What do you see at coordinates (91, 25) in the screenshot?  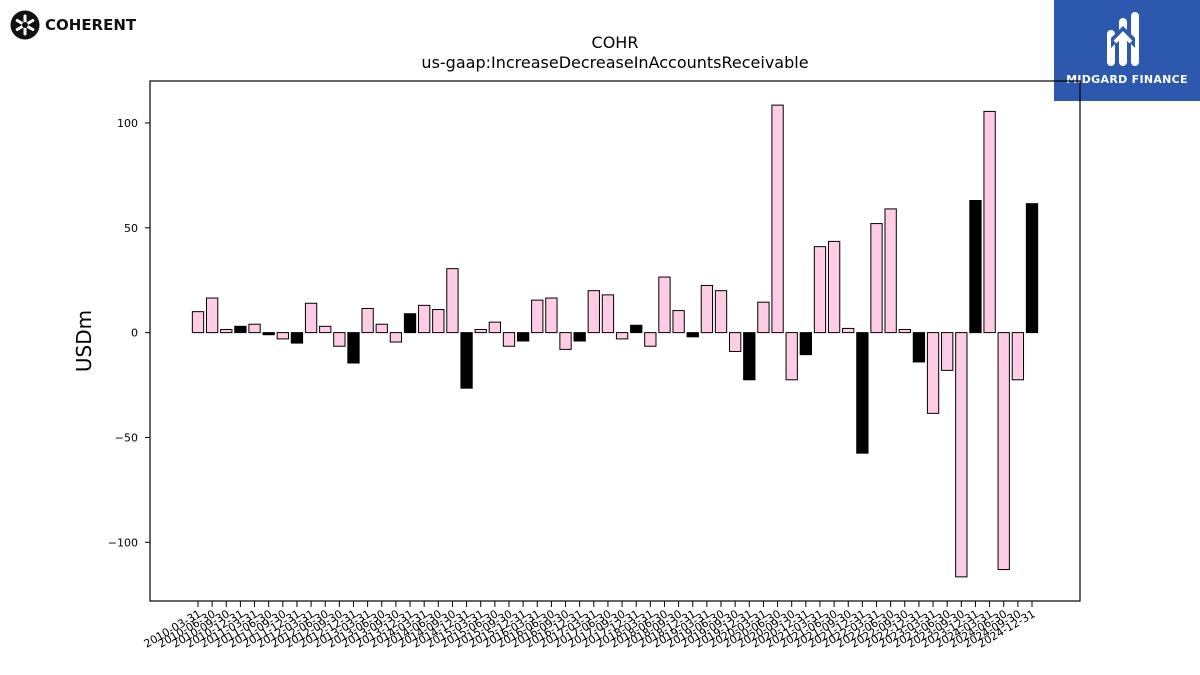 I see `coherent-logo-text: COHERENT` at bounding box center [91, 25].